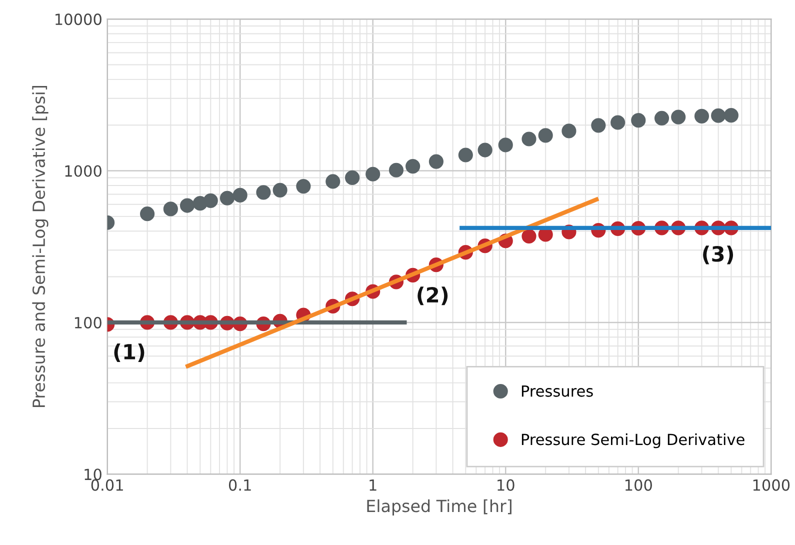 This screenshot has width=795, height=545. What do you see at coordinates (633, 440) in the screenshot?
I see `legend-label: Pressure Semi-Log Derivative` at bounding box center [633, 440].